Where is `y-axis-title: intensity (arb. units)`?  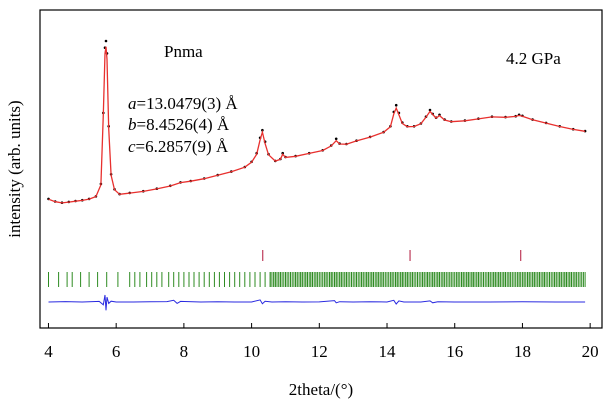 y-axis-title: intensity (arb. units) is located at coordinates (14, 168).